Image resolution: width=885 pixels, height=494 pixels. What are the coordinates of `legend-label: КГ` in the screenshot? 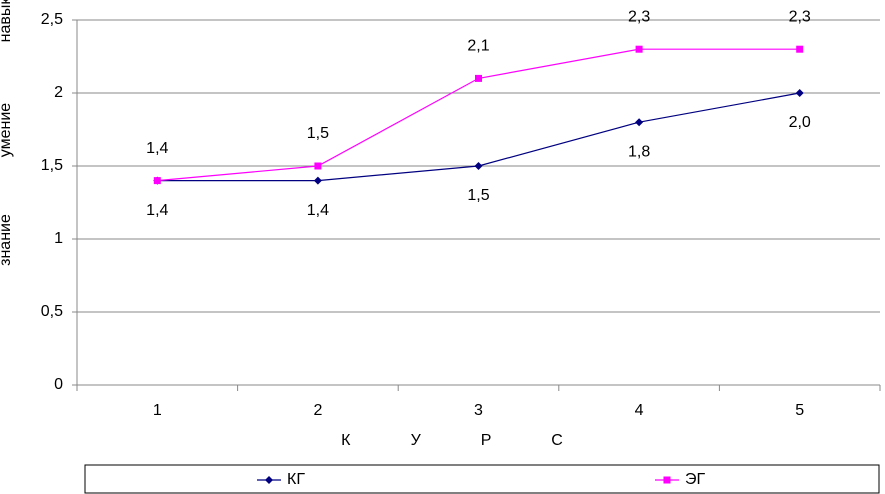 It's located at (296, 479).